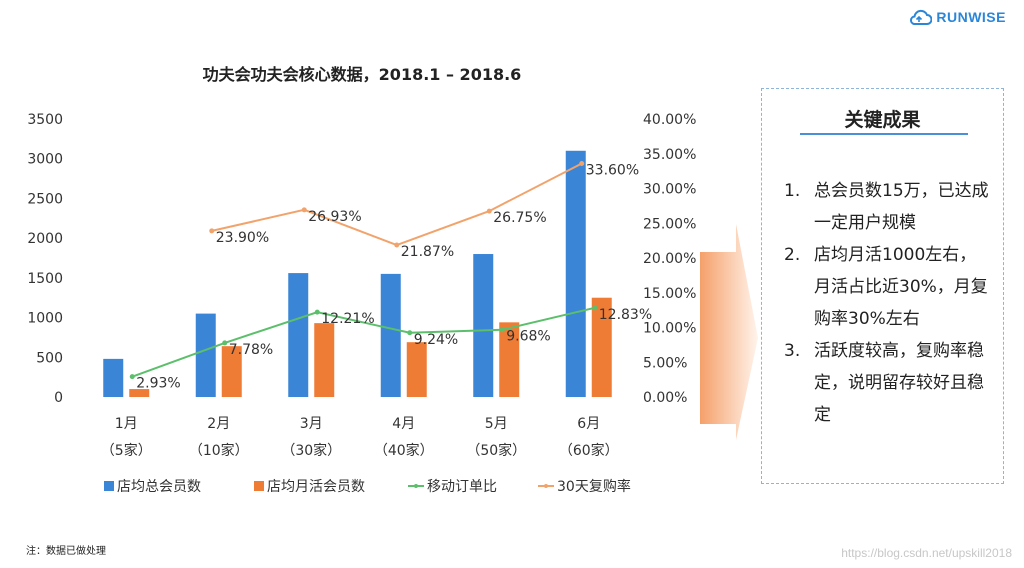 This screenshot has width=1024, height=568. I want to click on y-axis-tick-label: 500, so click(49, 358).